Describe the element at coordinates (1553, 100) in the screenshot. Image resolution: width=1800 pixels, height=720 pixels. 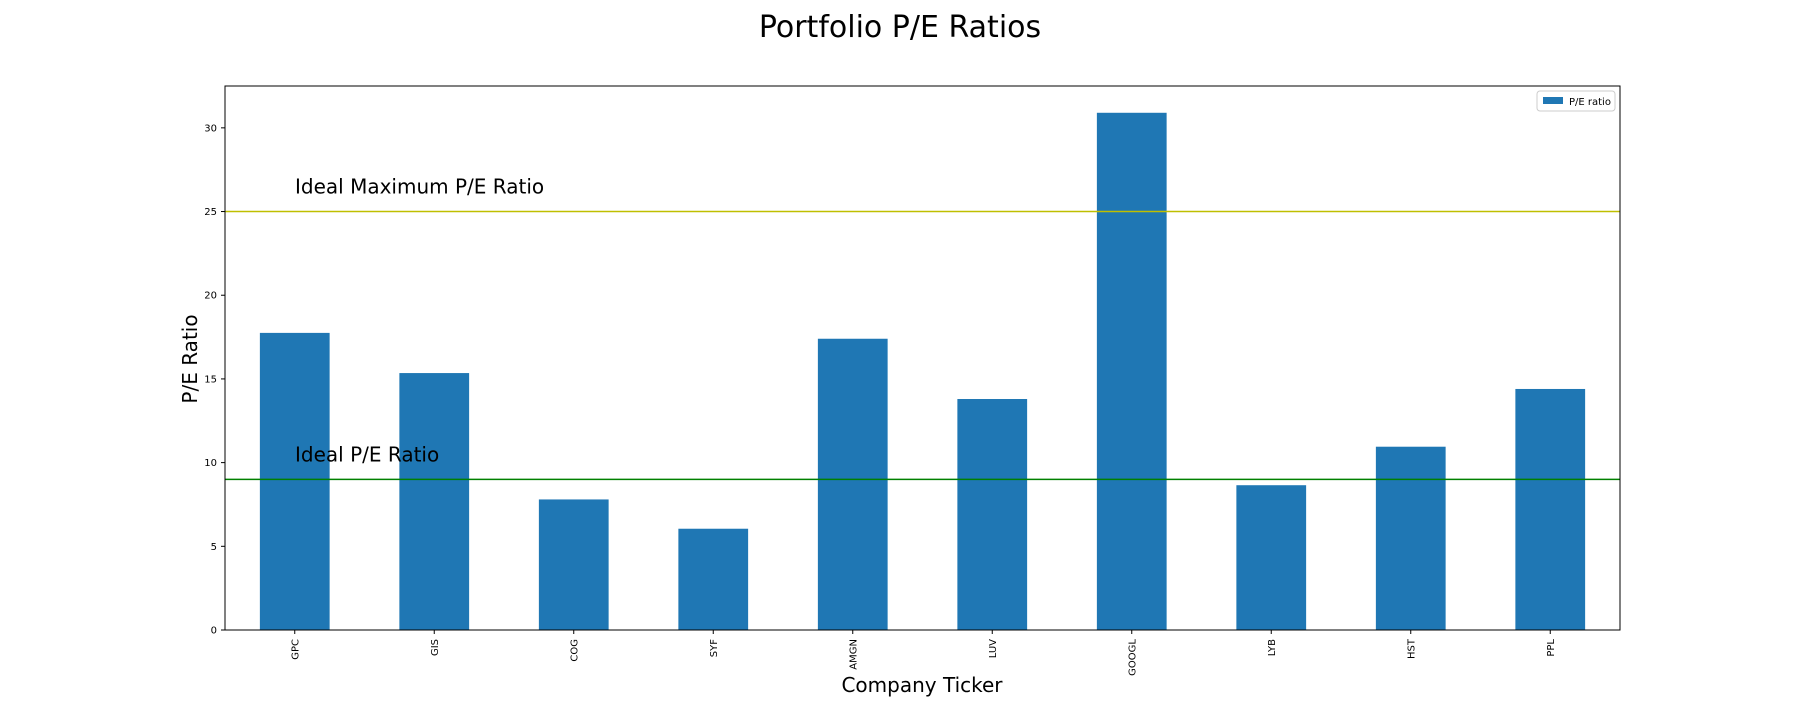
I see `legend-swatch` at that location.